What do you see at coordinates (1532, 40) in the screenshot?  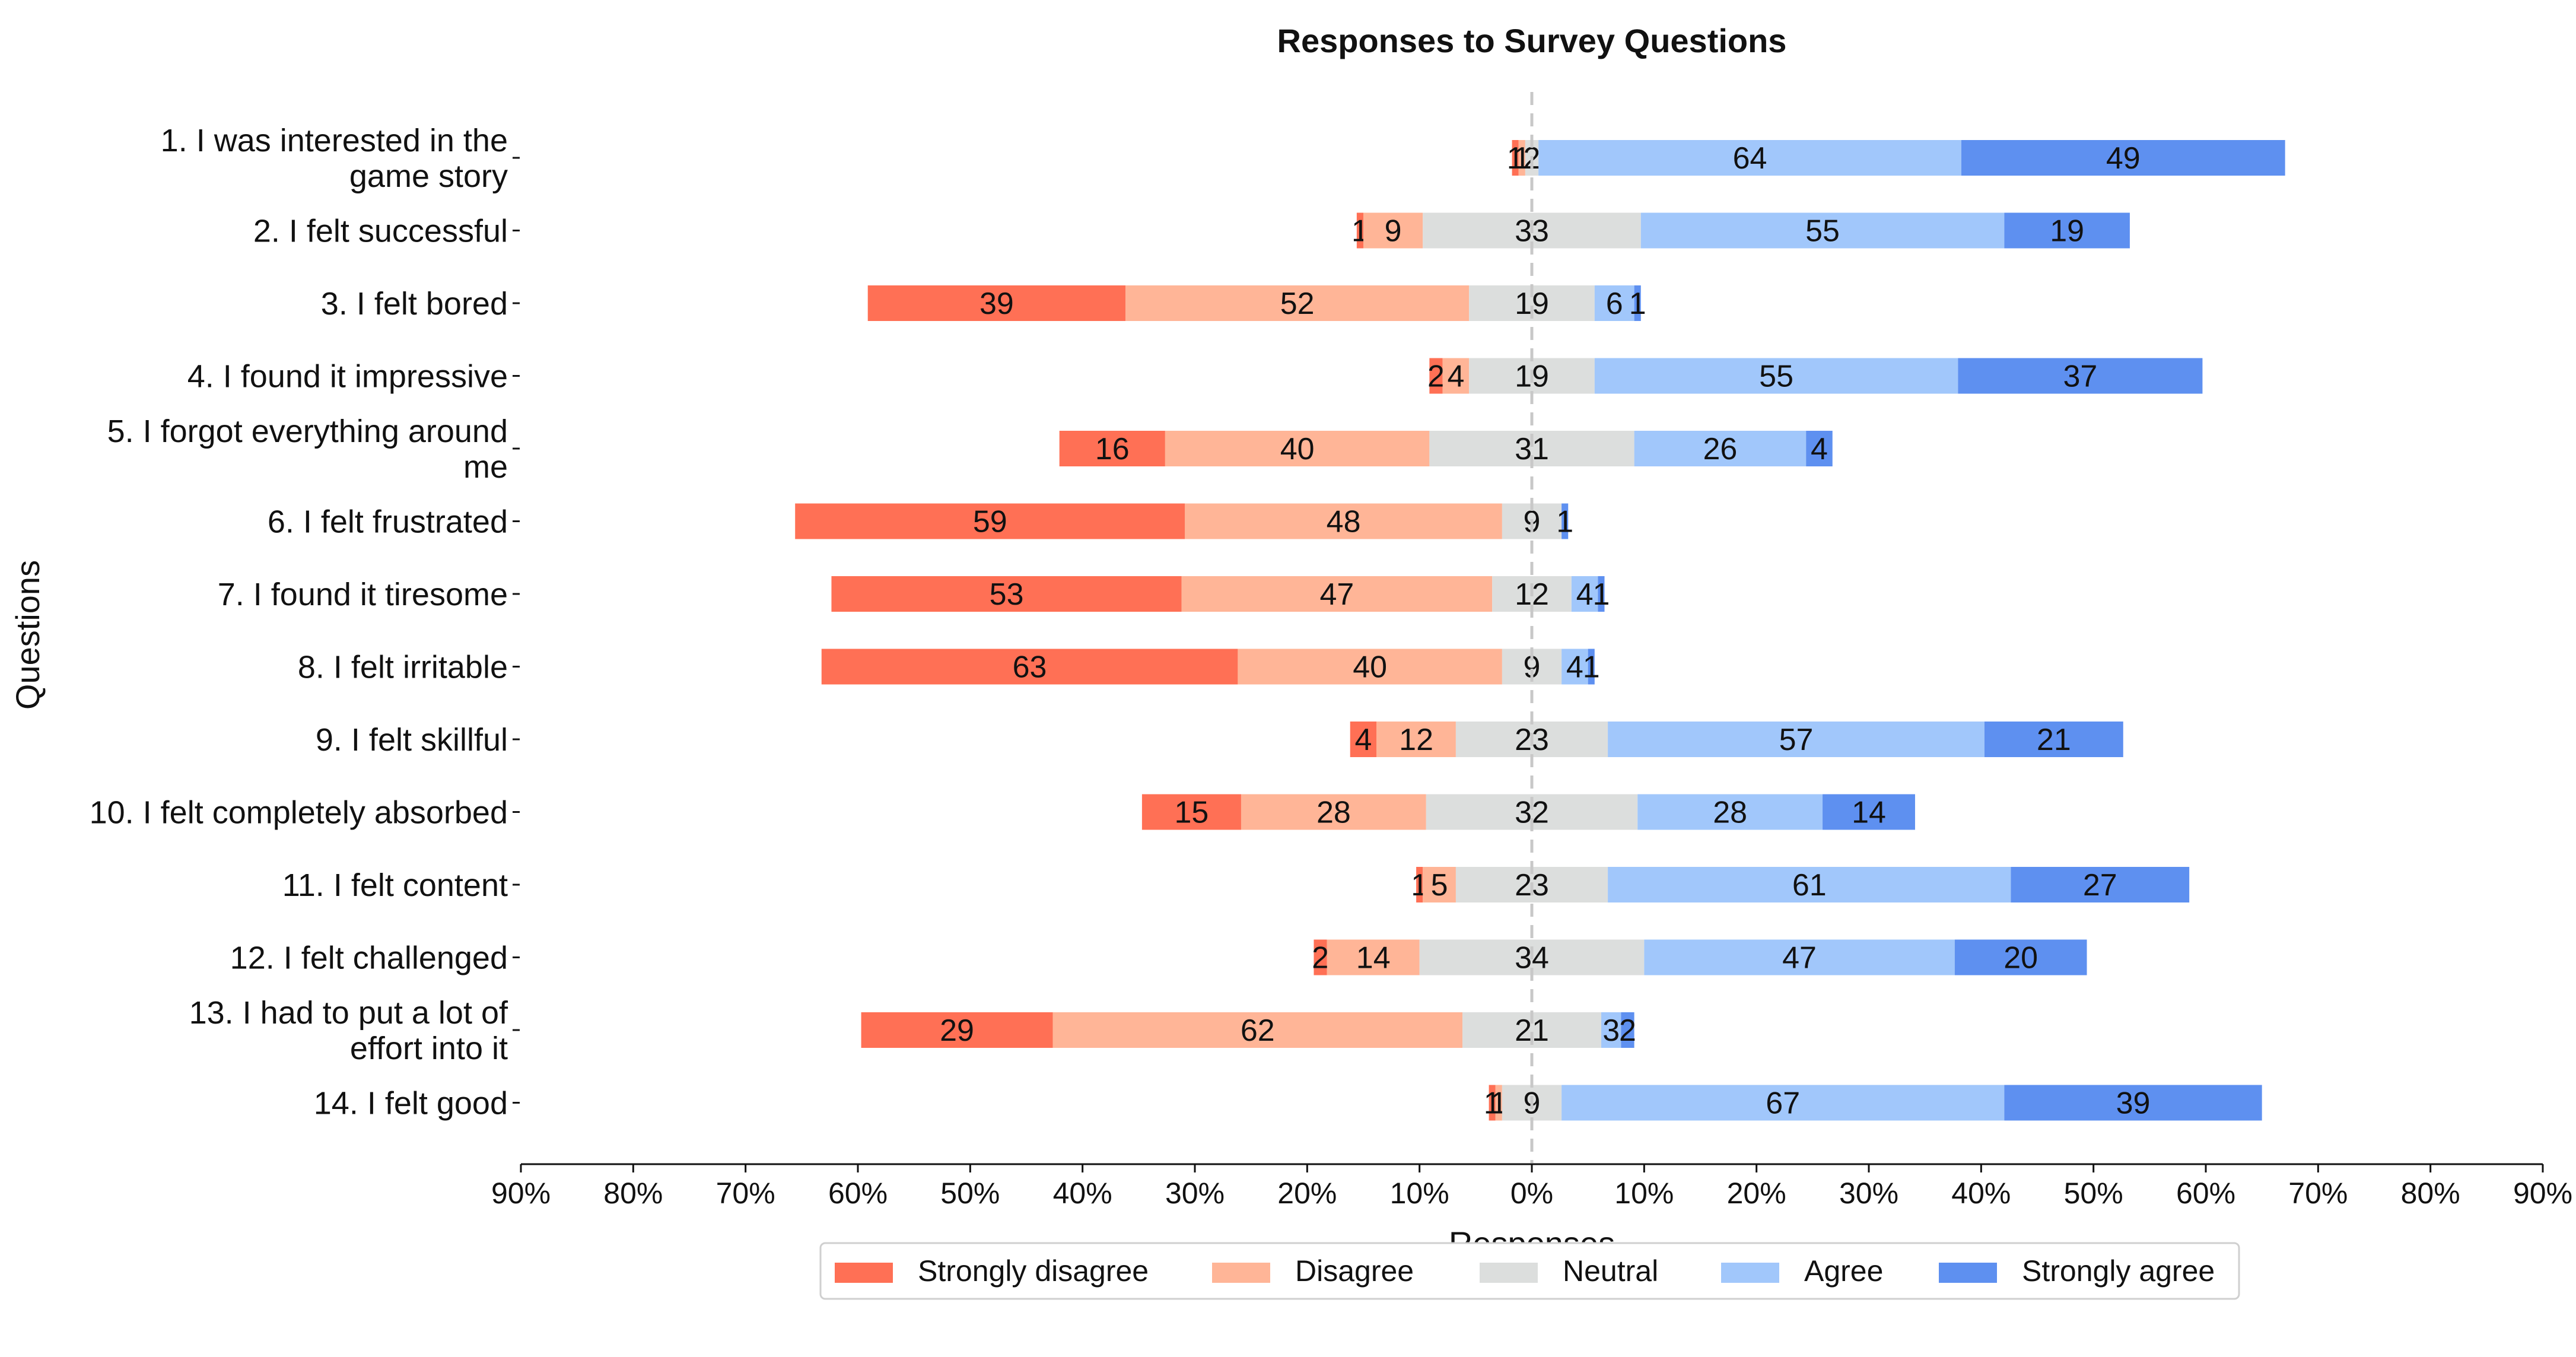 I see `chart-title: Responses to Survey Questions` at bounding box center [1532, 40].